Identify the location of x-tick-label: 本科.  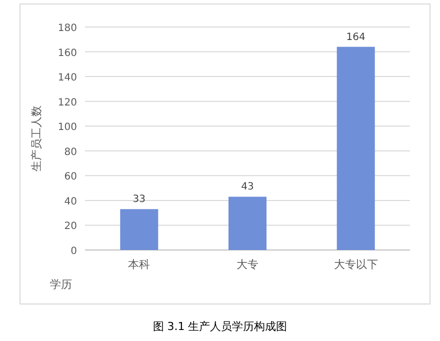
(139, 264).